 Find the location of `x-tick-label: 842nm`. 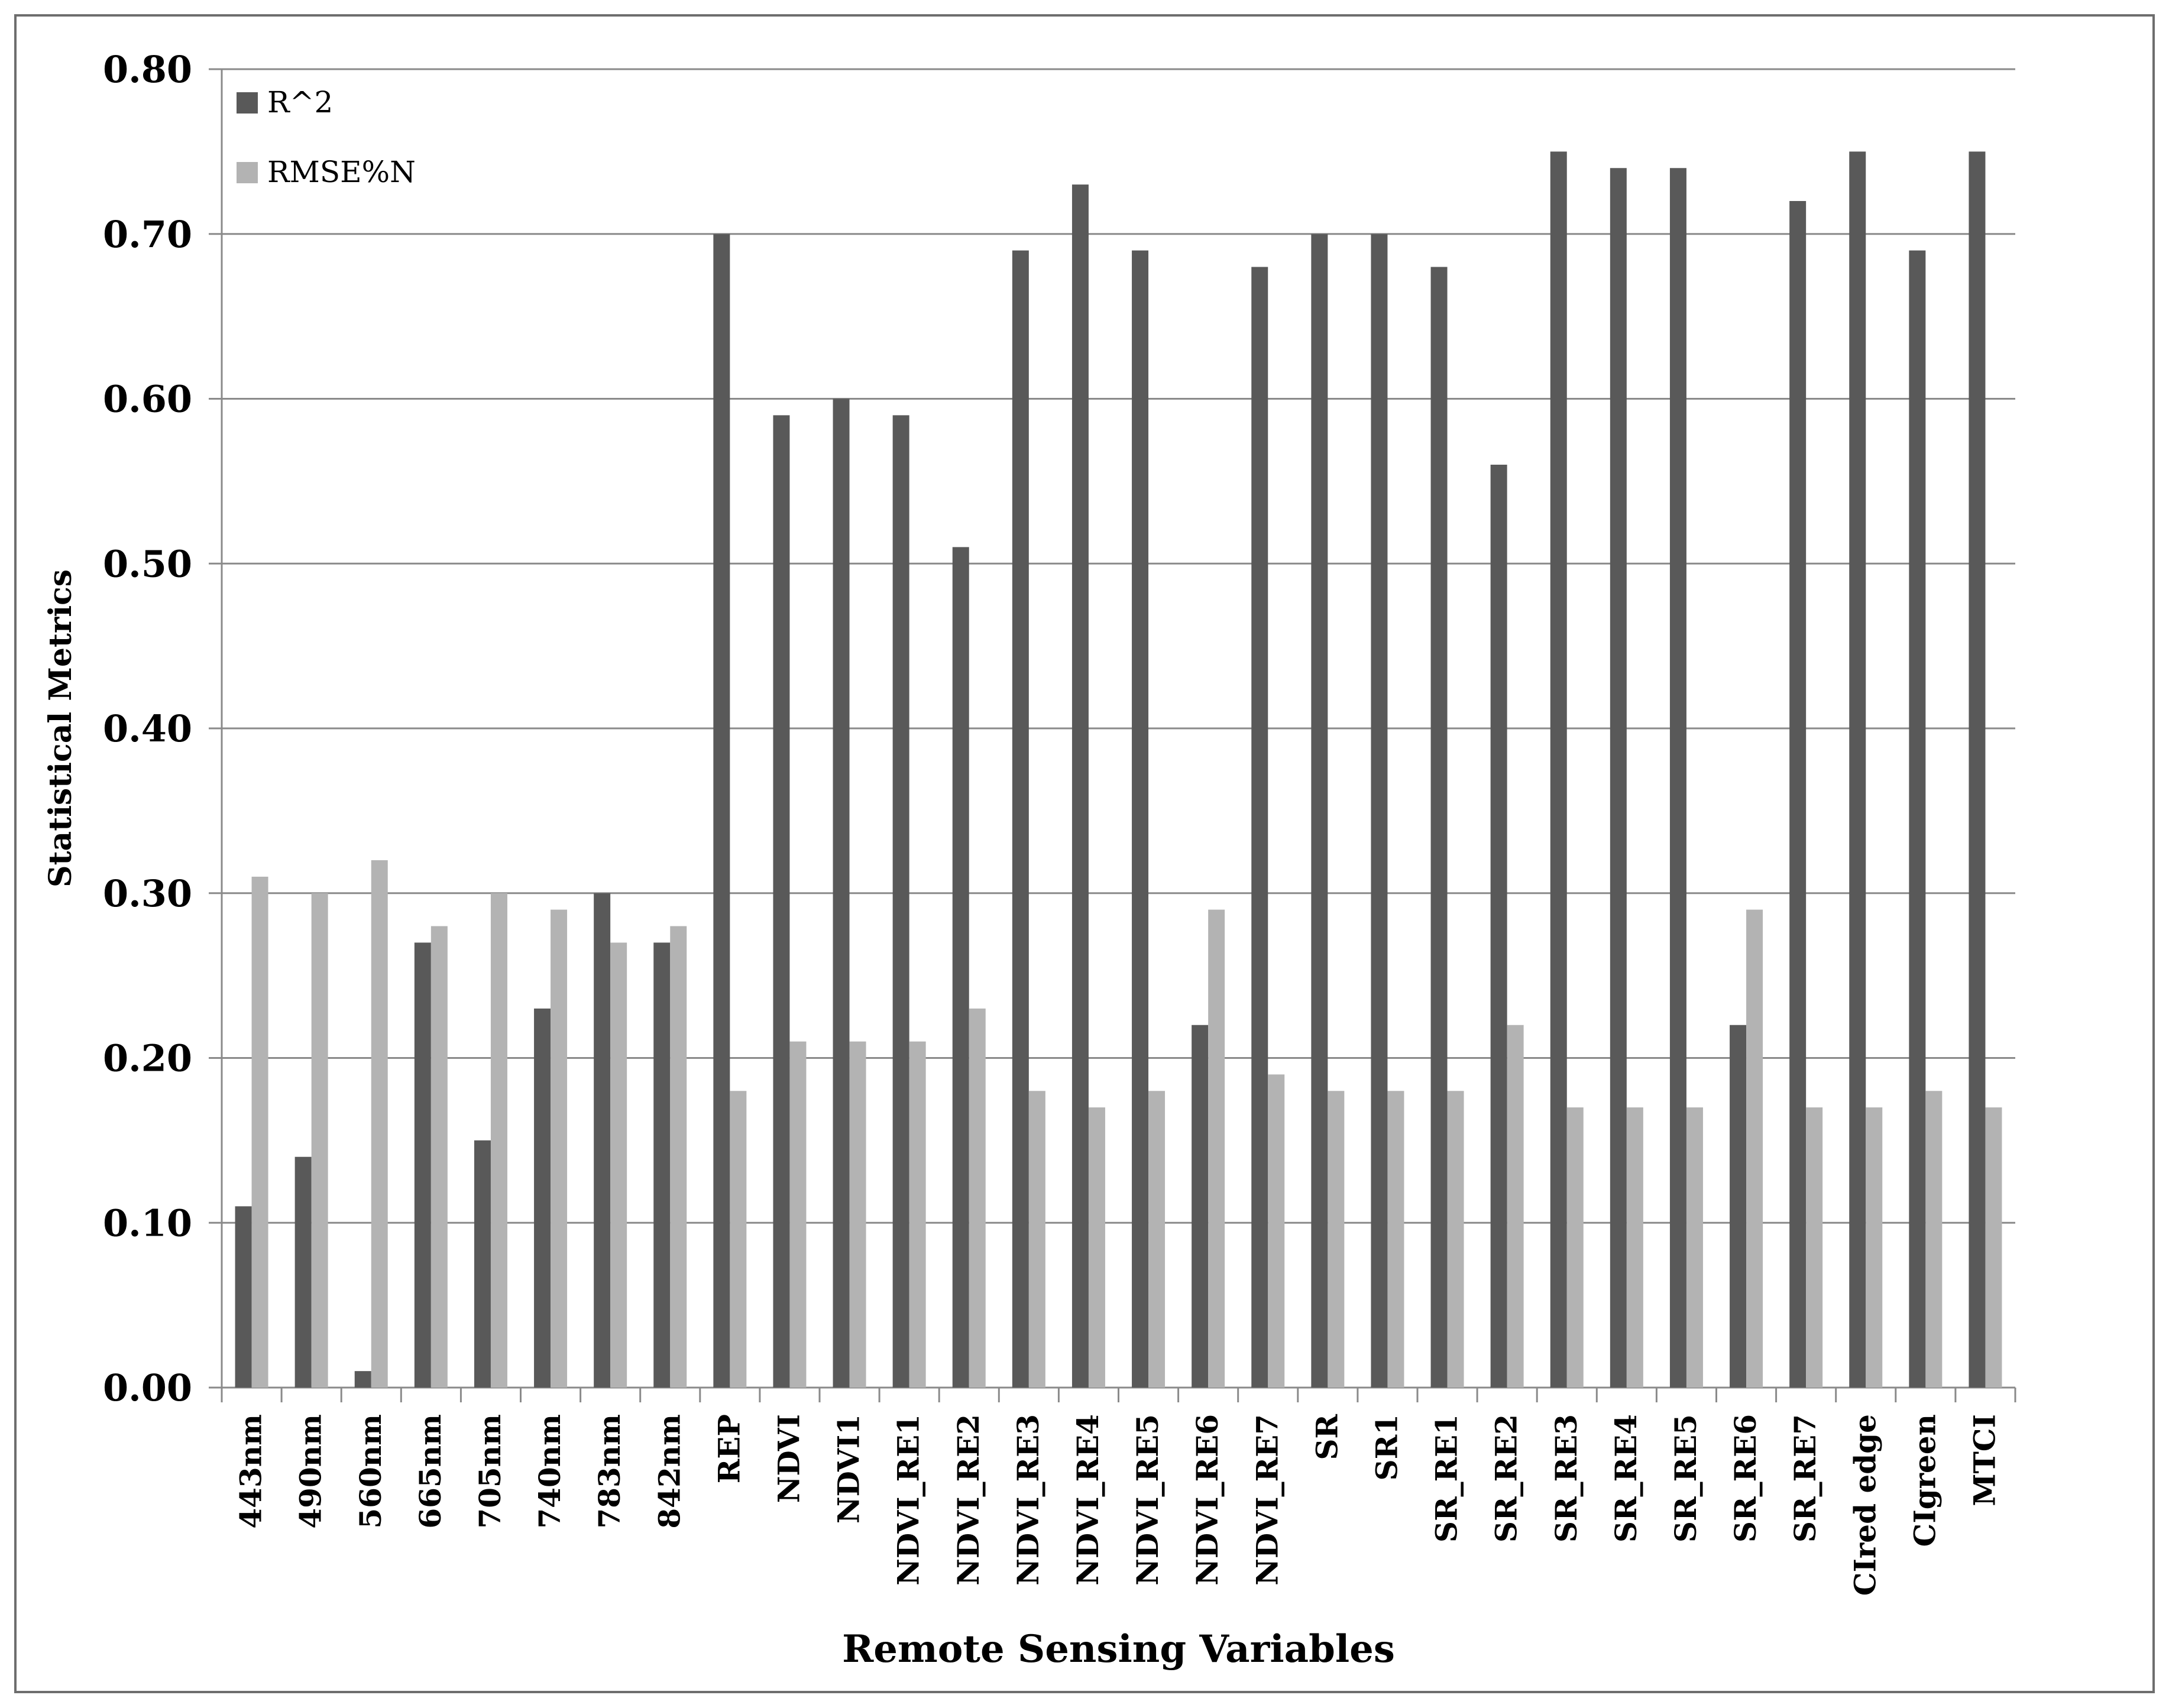

x-tick-label: 842nm is located at coordinates (669, 1471).